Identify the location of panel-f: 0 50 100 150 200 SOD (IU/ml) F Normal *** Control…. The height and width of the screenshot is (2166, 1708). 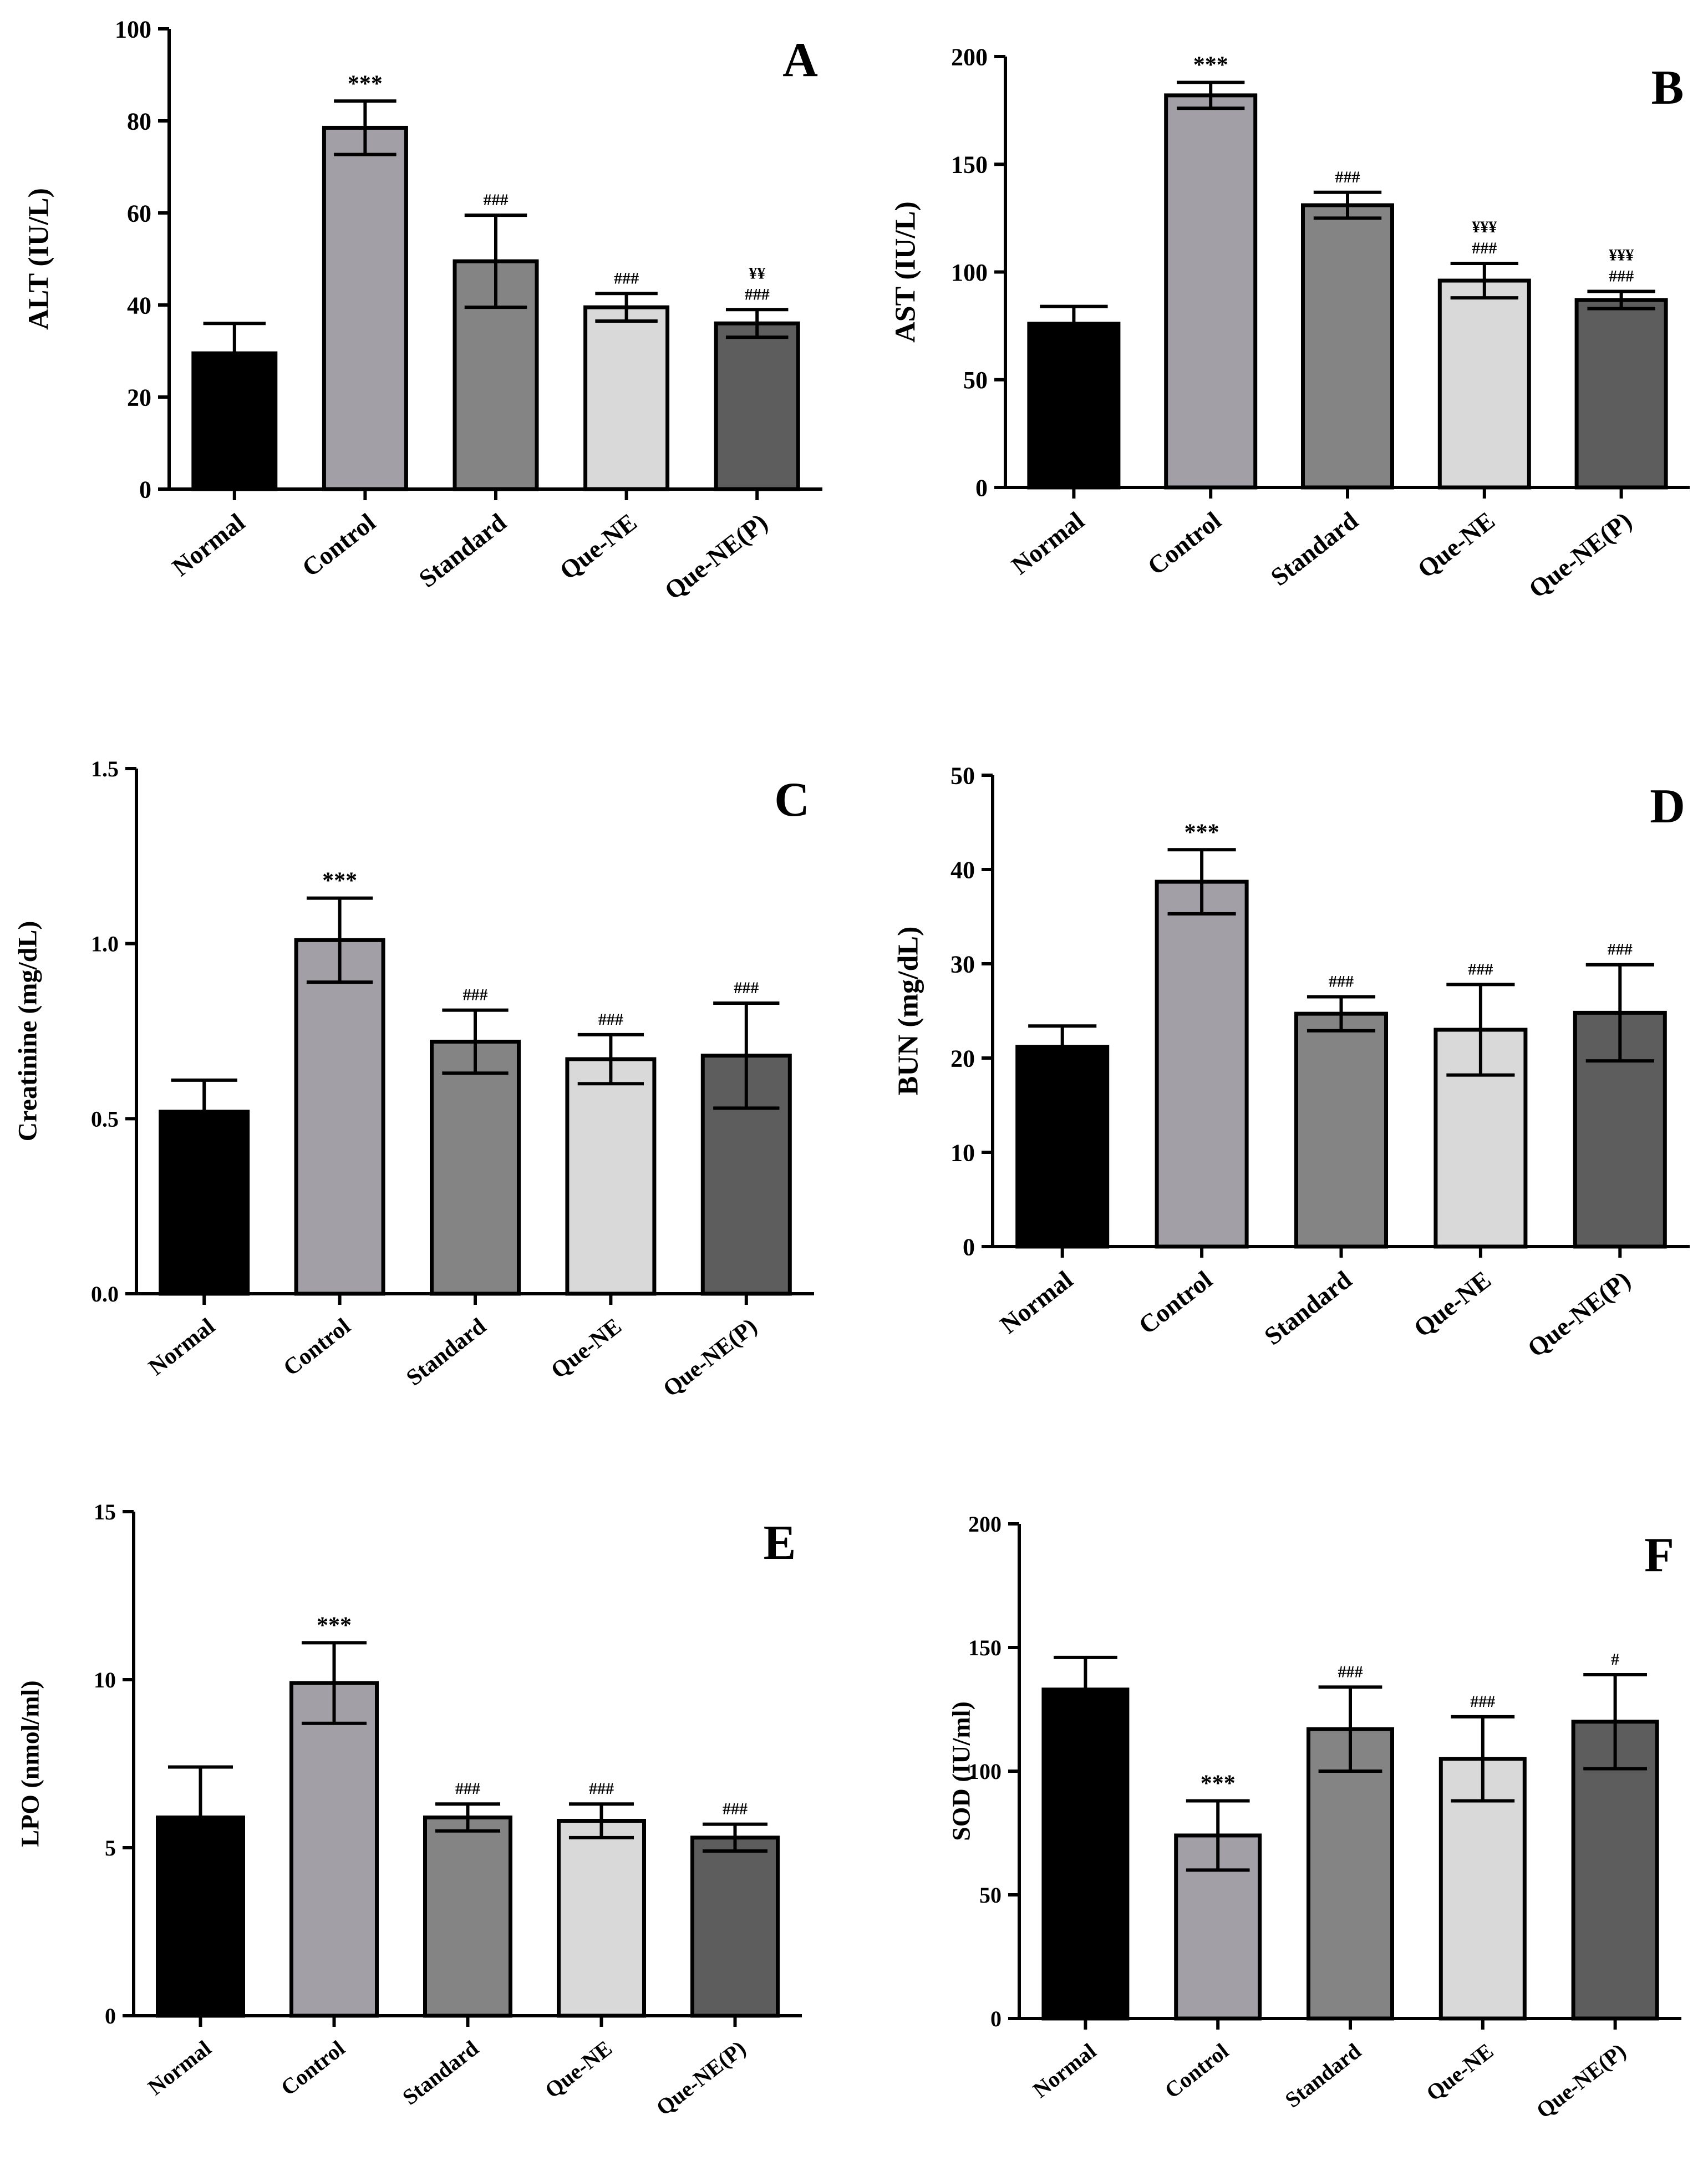
(1314, 1817).